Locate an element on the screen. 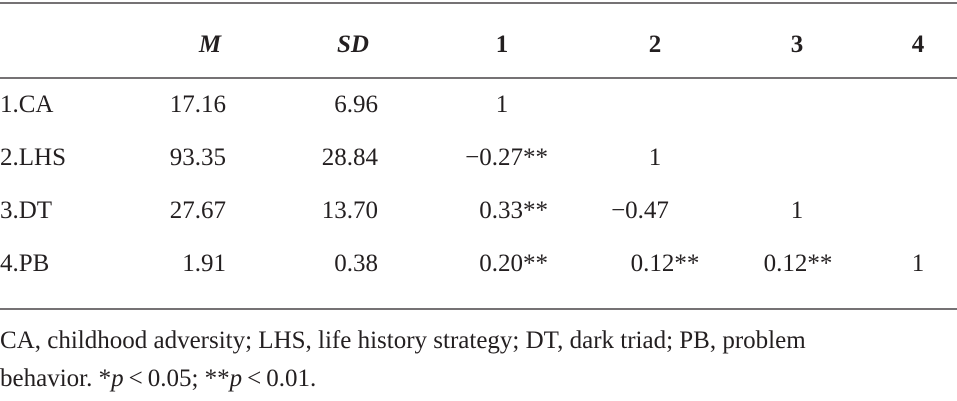 This screenshot has width=957, height=401. column-header: SD is located at coordinates (353, 44).